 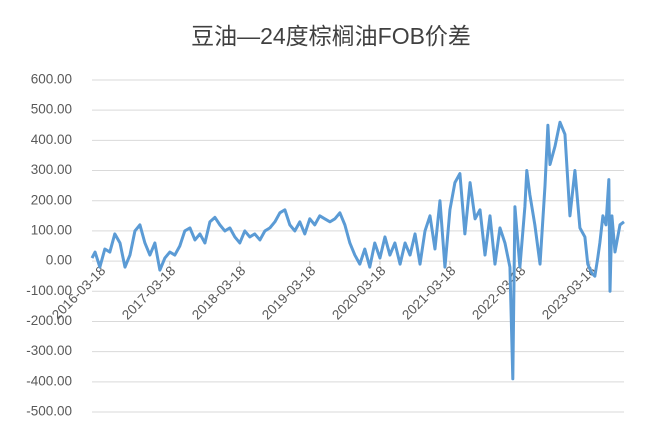 What do you see at coordinates (331, 36) in the screenshot?
I see `chart-title: 豆油—24度棕榈油FOB价差` at bounding box center [331, 36].